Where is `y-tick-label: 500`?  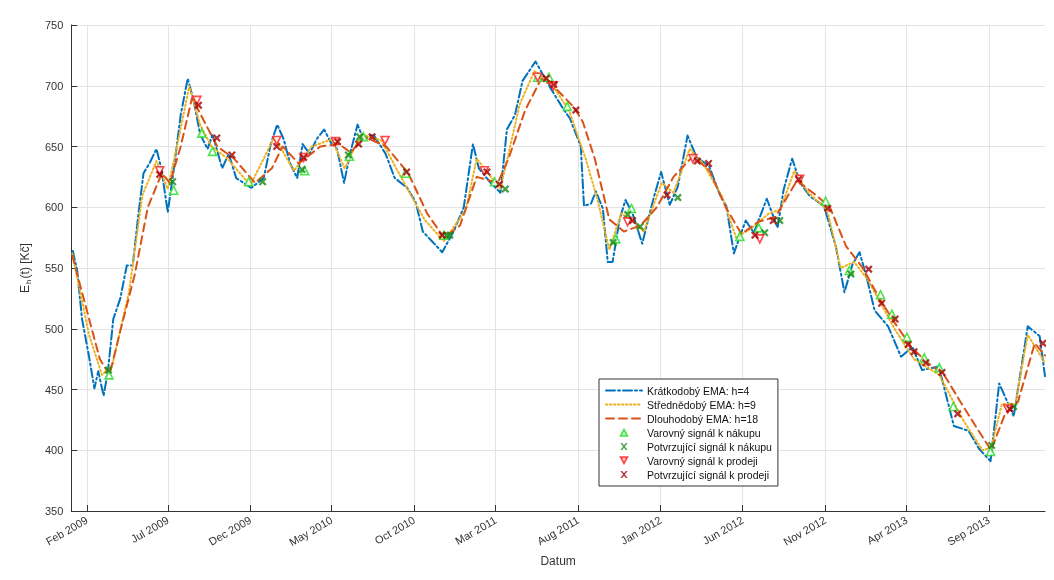
y-tick-label: 500 is located at coordinates (54, 328).